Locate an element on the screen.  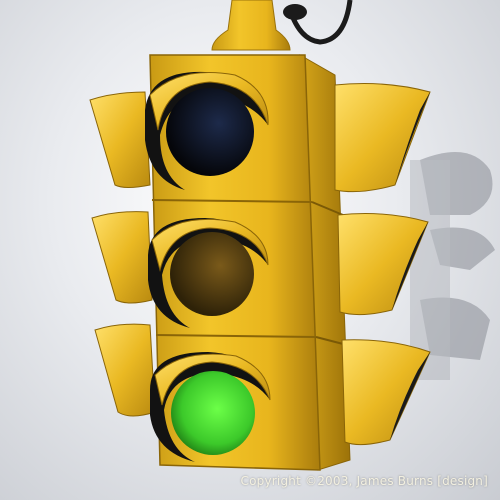
left-visor-middle is located at coordinates (122, 257).